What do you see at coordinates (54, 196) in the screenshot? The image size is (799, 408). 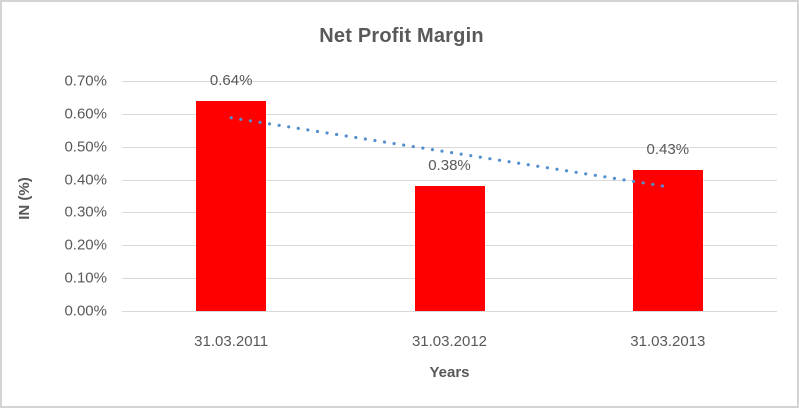 I see `y-axis-tick-labels: 0.70% 0.60% 0.50% 0.40% 0.30% 0.20% 0.10% 0.00%` at bounding box center [54, 196].